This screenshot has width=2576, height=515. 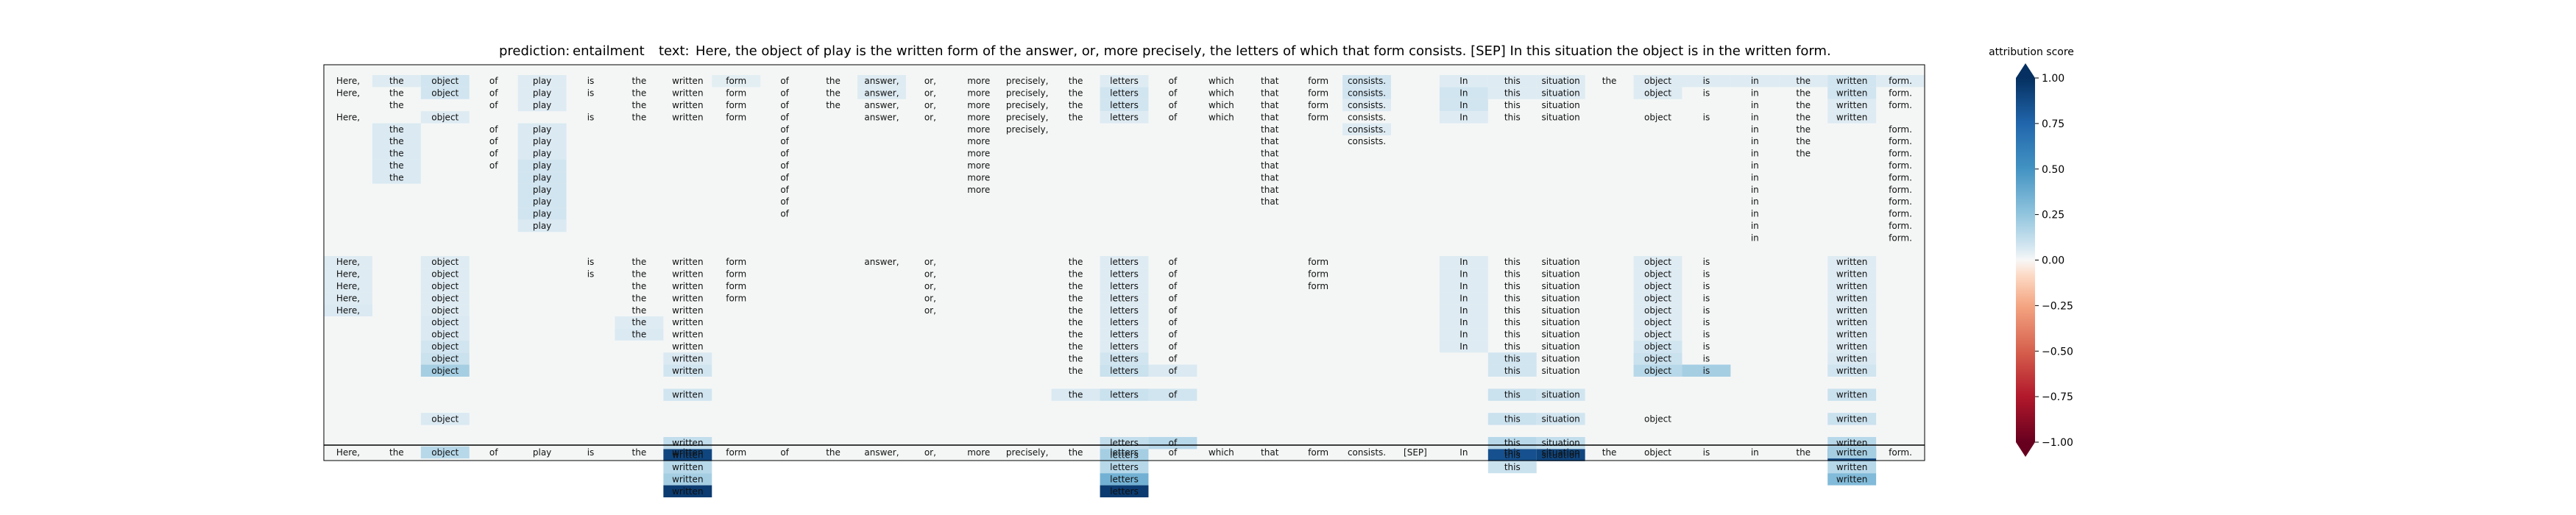 I want to click on heatmap-token-label: which, so click(x=1221, y=105).